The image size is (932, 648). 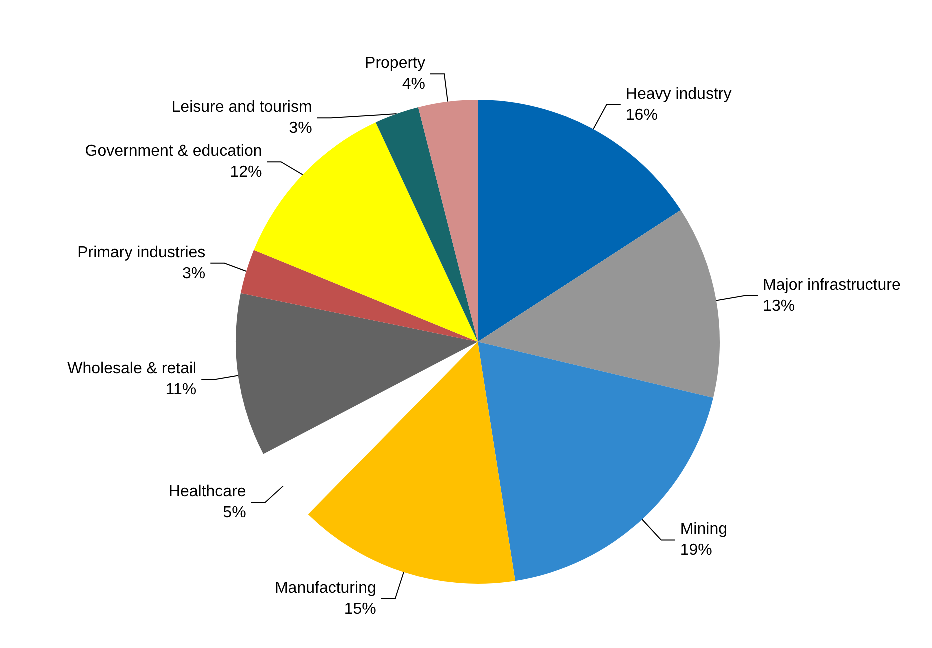 What do you see at coordinates (360, 609) in the screenshot?
I see `data-label: 15%` at bounding box center [360, 609].